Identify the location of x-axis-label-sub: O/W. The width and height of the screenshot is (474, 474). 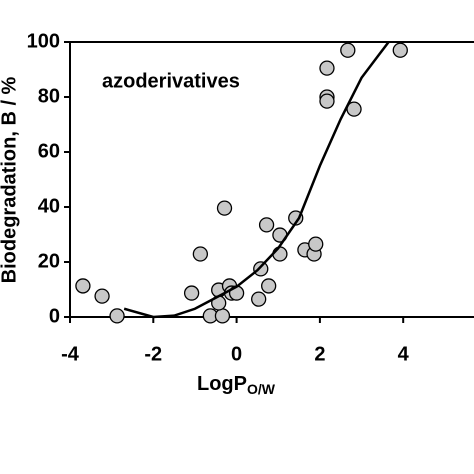
(261, 389).